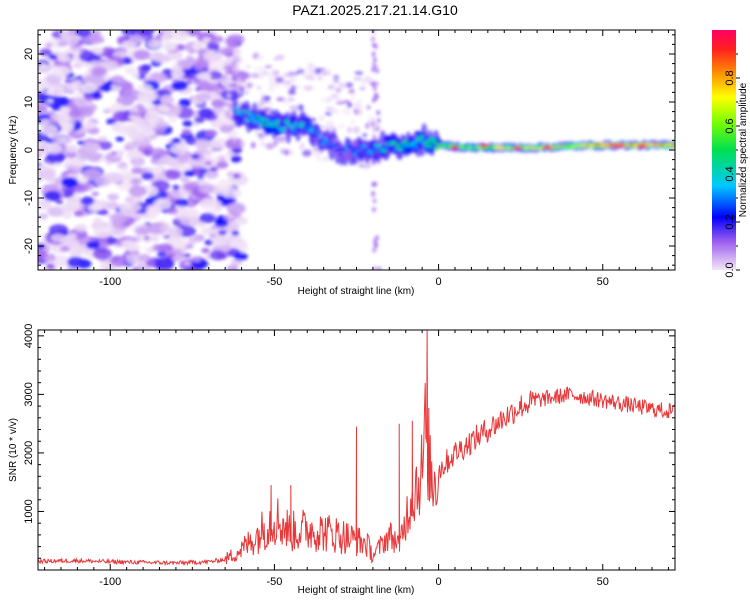  Describe the element at coordinates (730, 269) in the screenshot. I see `colorbar-tick-label: 0.0` at that location.